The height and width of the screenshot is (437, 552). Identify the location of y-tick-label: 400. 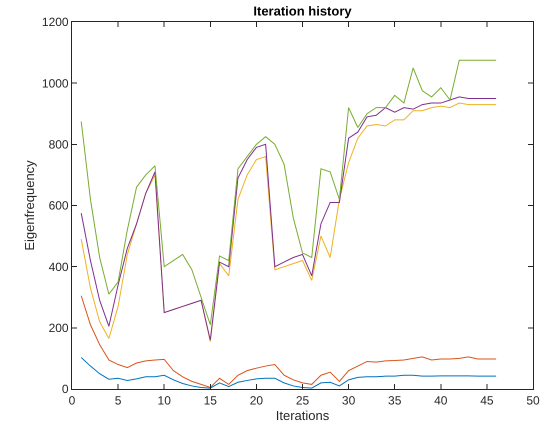
(58, 267).